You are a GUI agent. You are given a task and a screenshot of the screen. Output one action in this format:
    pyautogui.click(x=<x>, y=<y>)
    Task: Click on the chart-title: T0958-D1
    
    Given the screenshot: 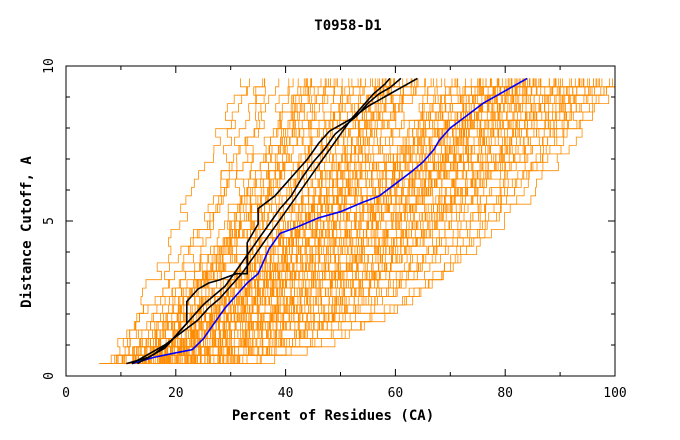 What is the action you would take?
    pyautogui.click(x=347, y=26)
    